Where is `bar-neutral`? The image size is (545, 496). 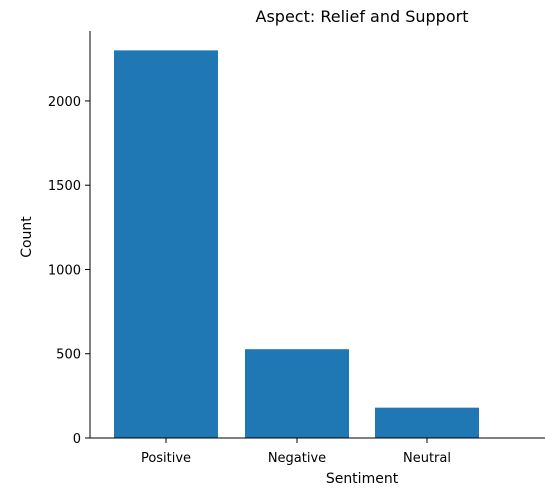
bar-neutral is located at coordinates (427, 422).